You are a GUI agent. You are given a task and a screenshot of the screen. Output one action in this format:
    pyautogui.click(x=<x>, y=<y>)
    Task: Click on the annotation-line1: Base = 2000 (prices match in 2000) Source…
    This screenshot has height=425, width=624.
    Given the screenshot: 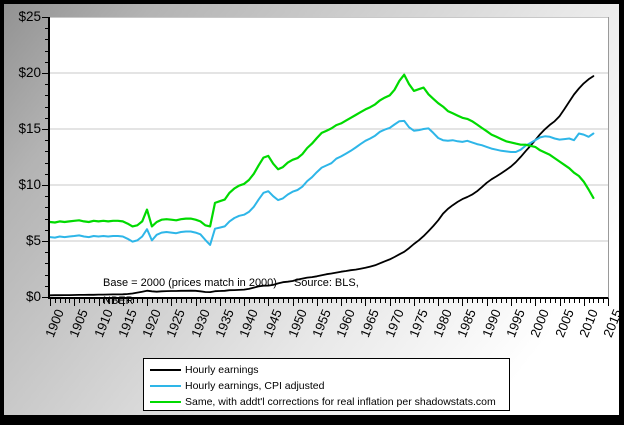 What is the action you would take?
    pyautogui.click(x=231, y=283)
    